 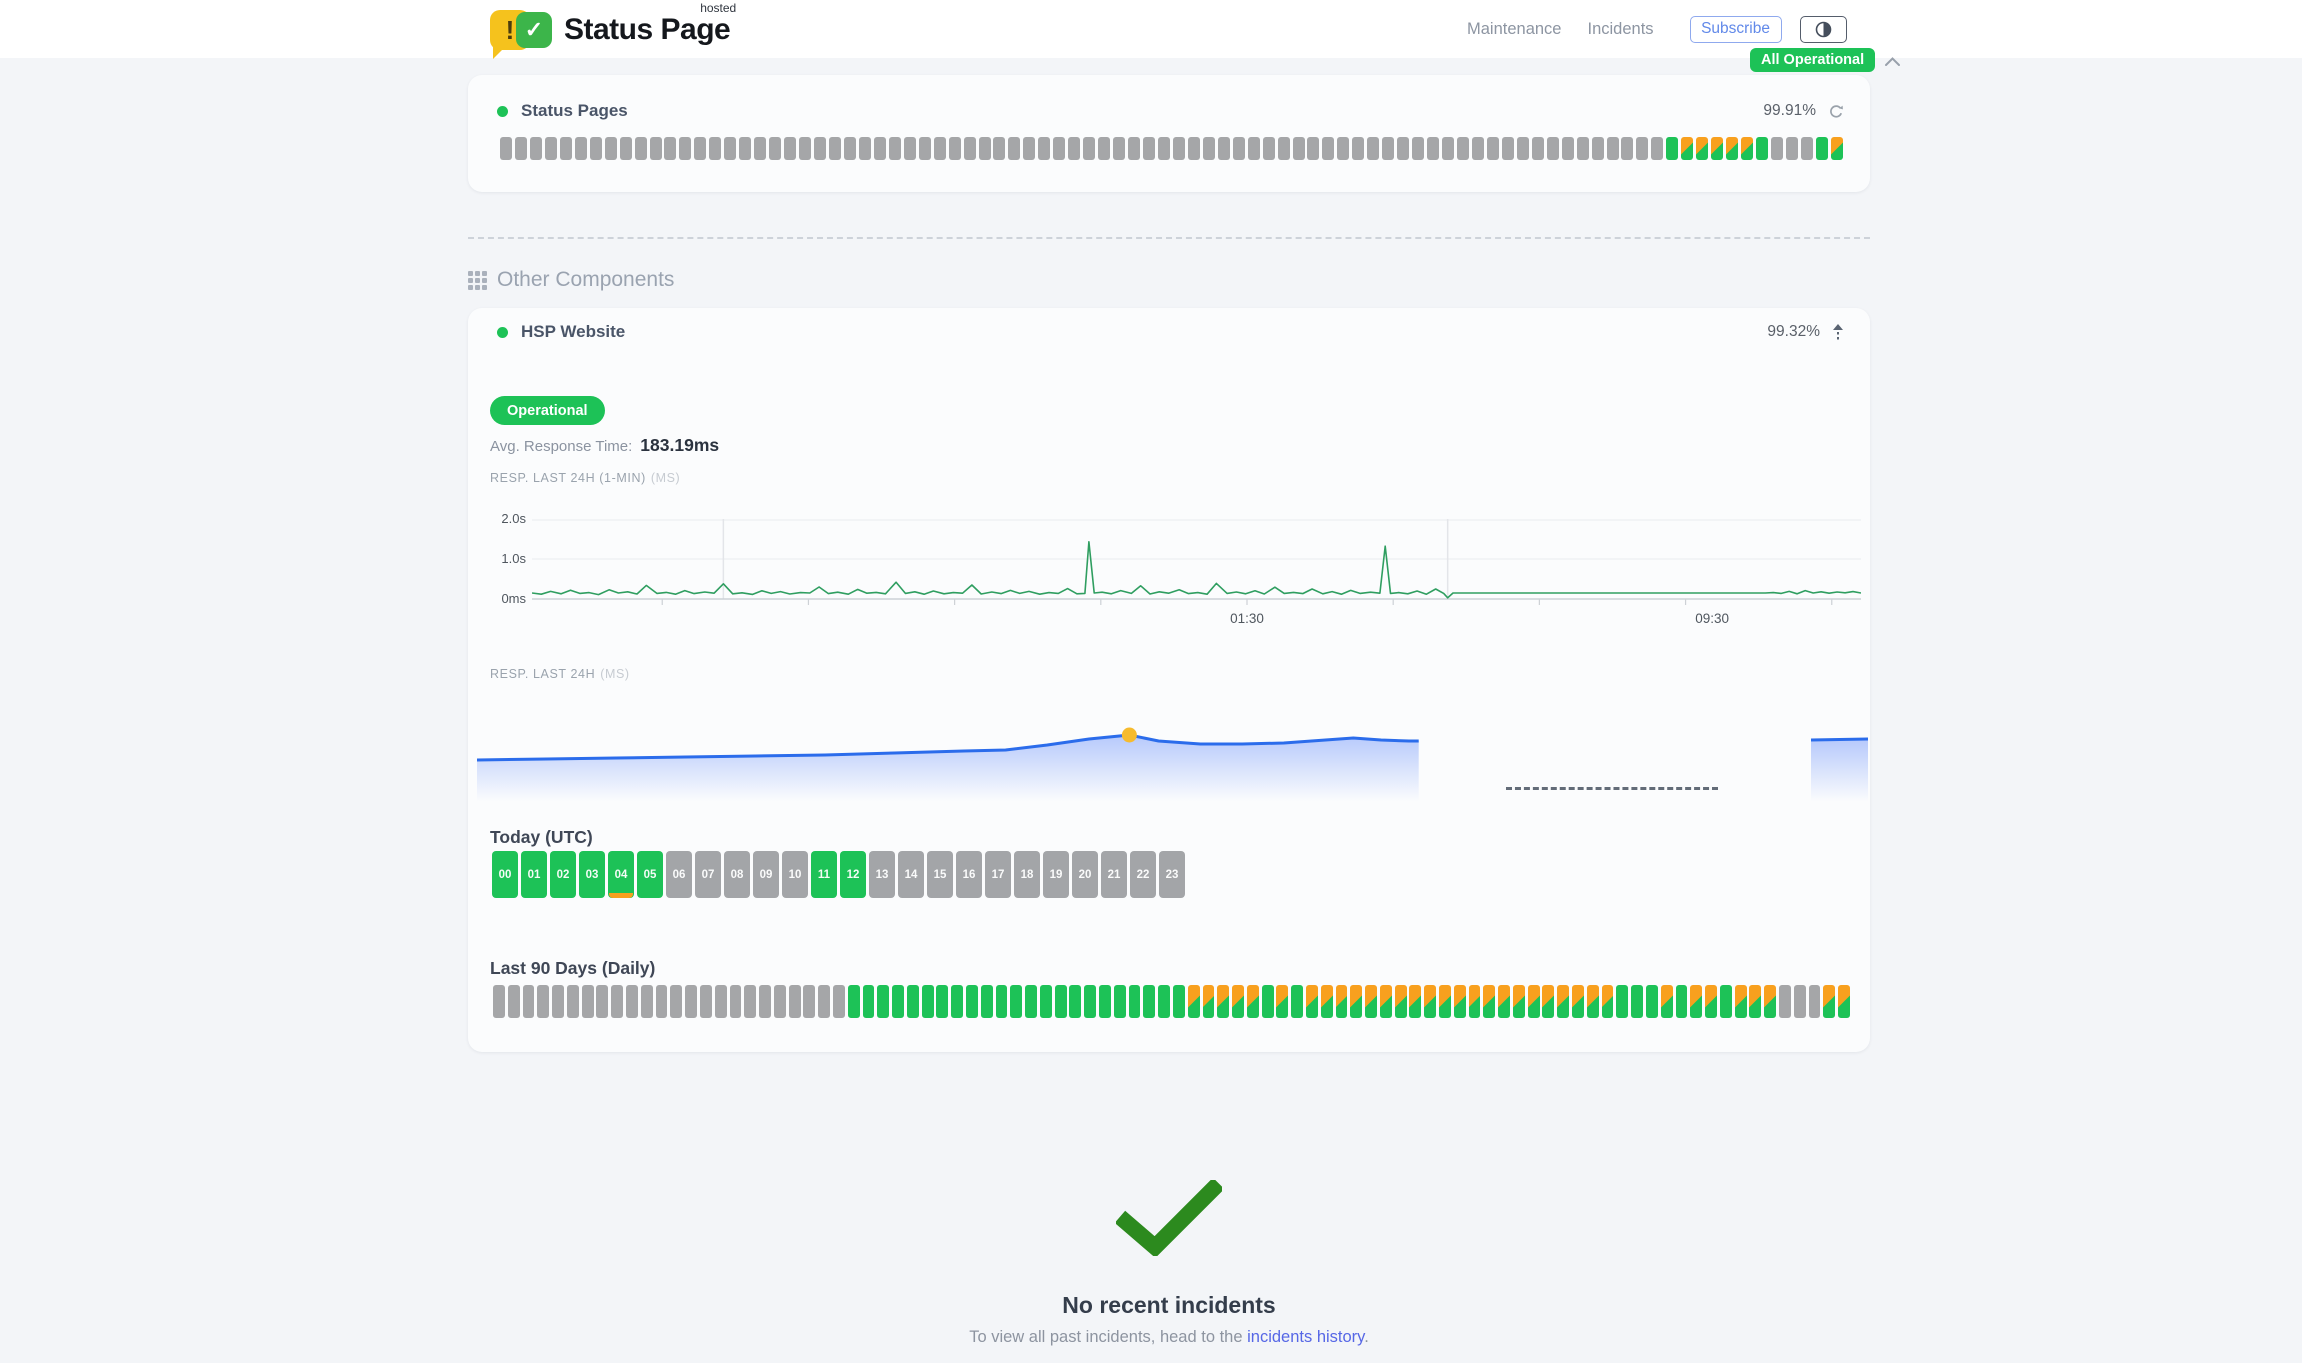 I want to click on hour-block-23: 23, so click(x=1172, y=874).